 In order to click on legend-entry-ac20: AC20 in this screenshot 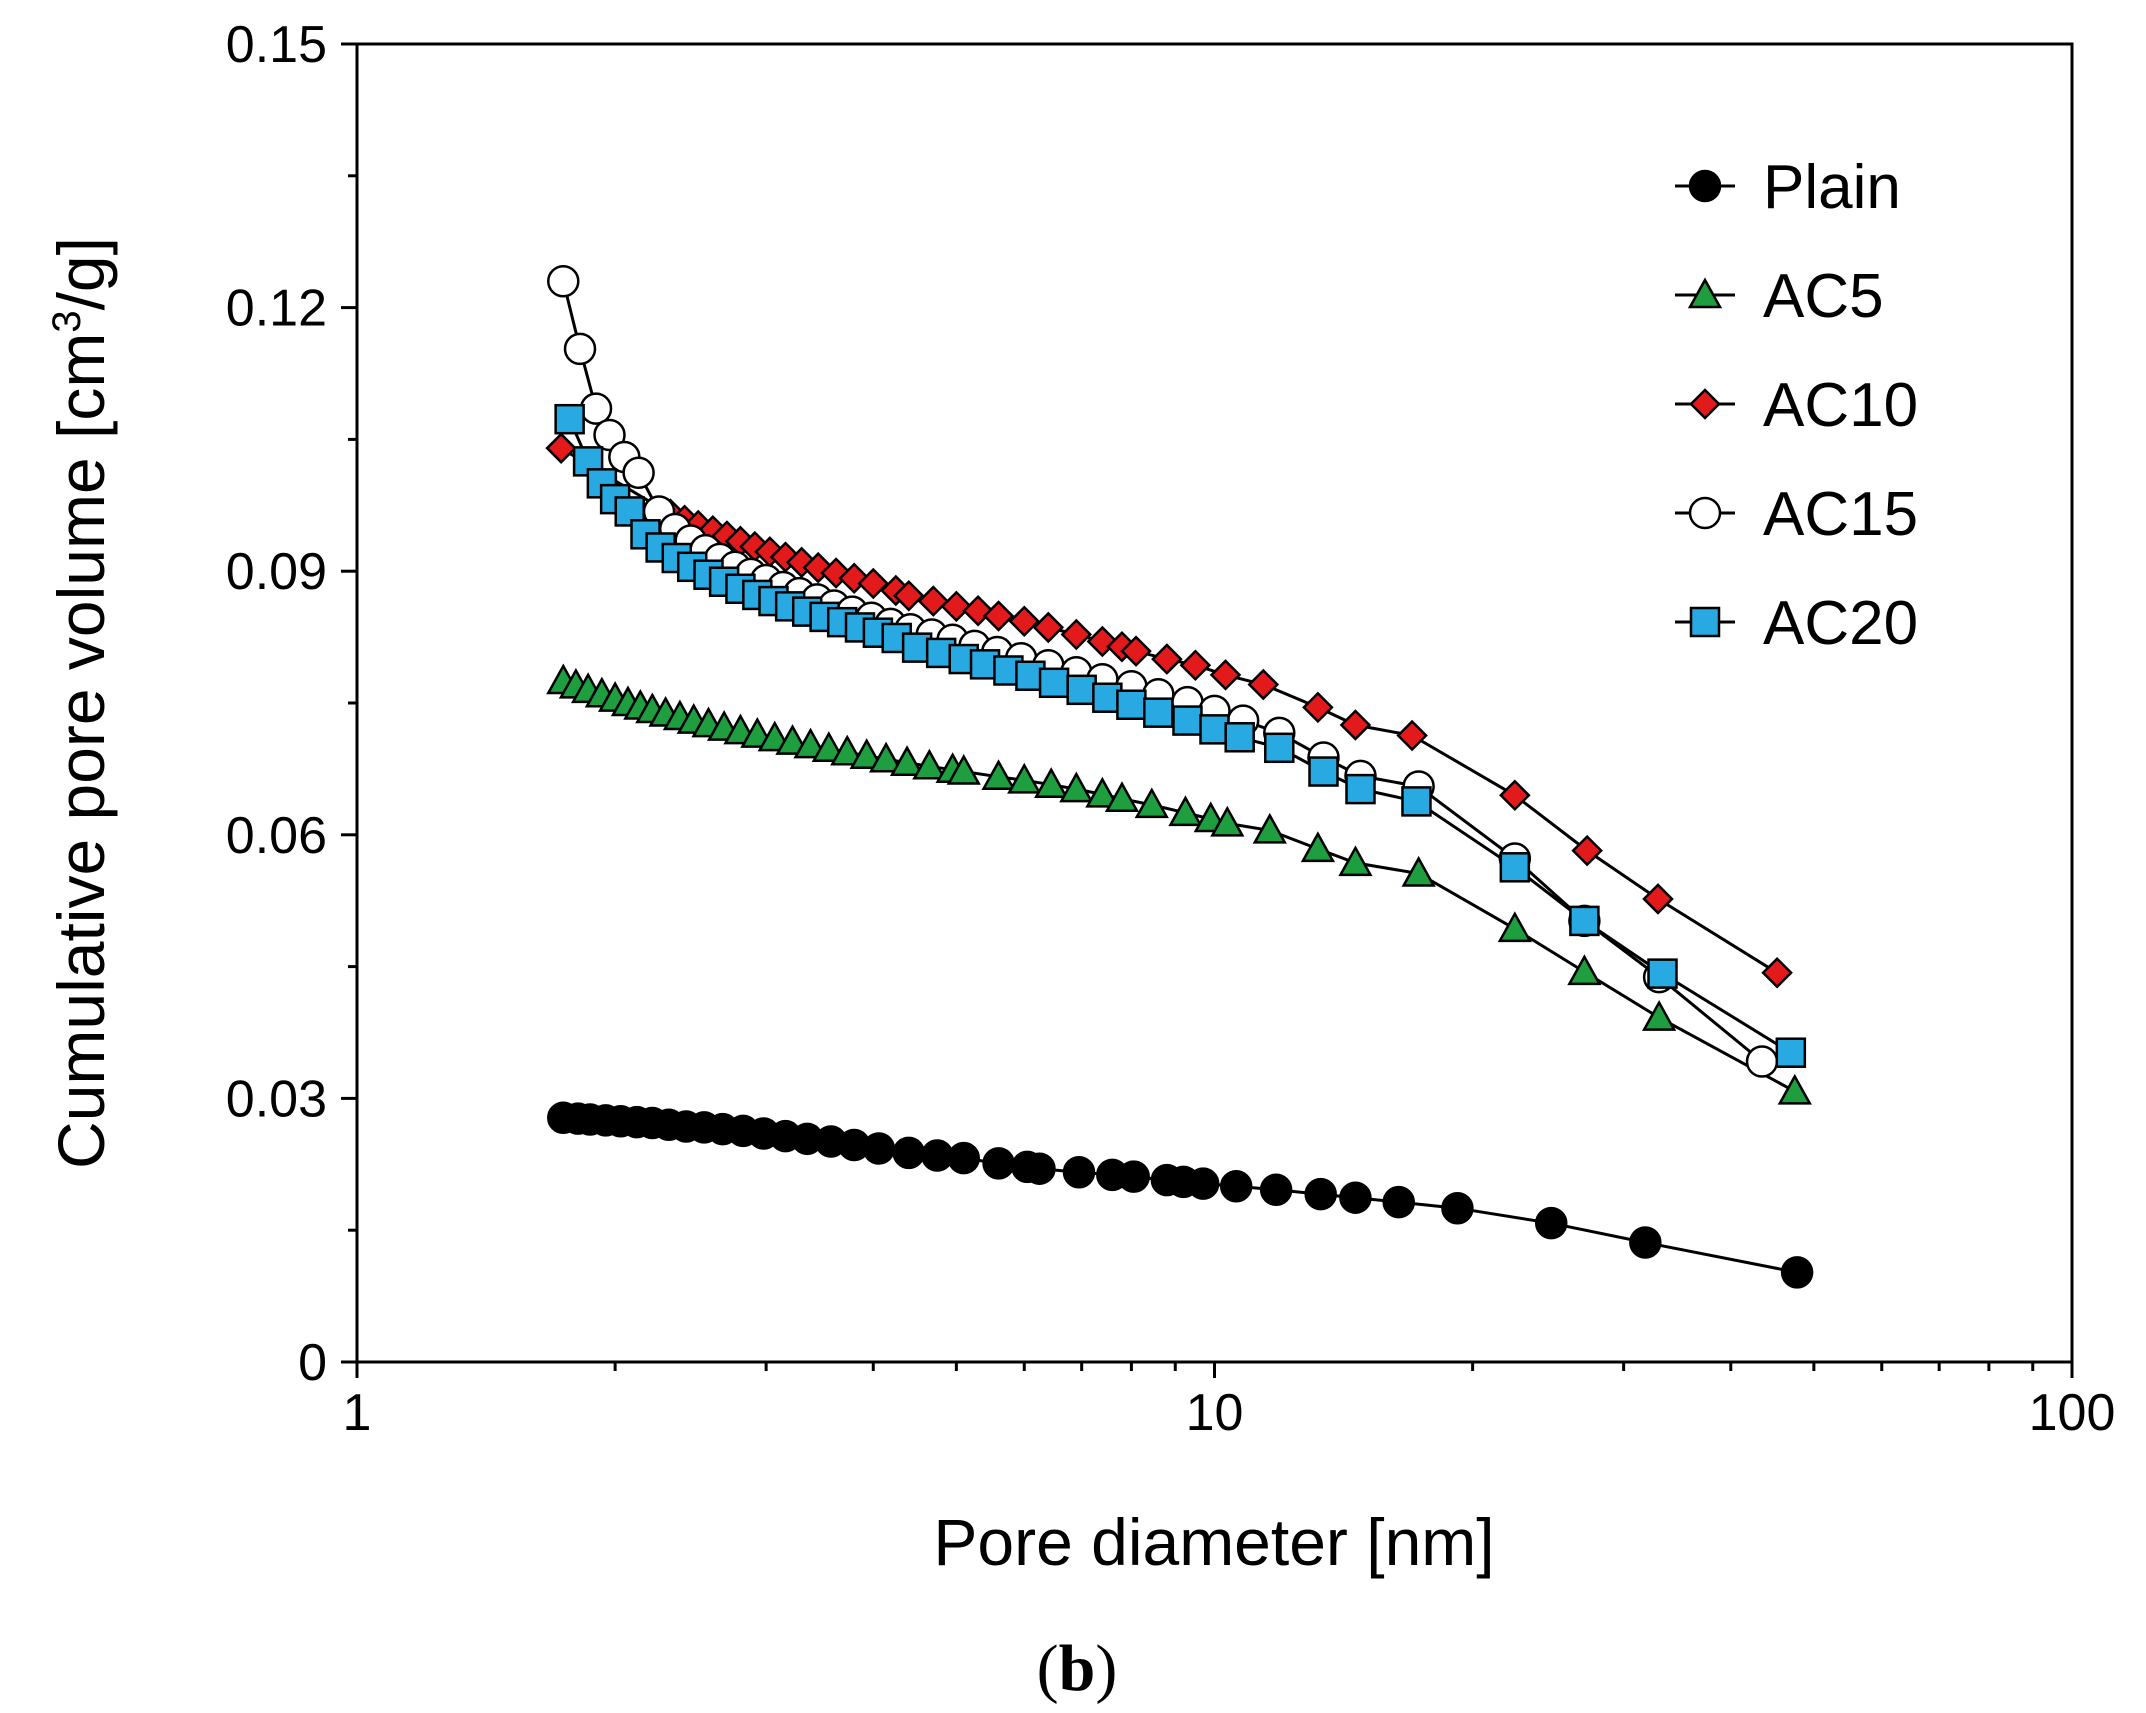, I will do `click(1796, 623)`.